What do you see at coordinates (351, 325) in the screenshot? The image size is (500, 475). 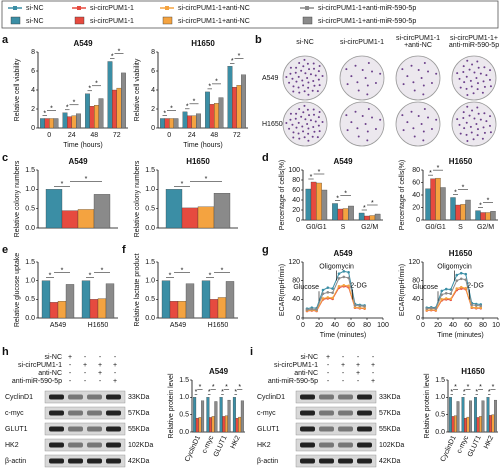 I see `x-tick-label: 60` at bounding box center [351, 325].